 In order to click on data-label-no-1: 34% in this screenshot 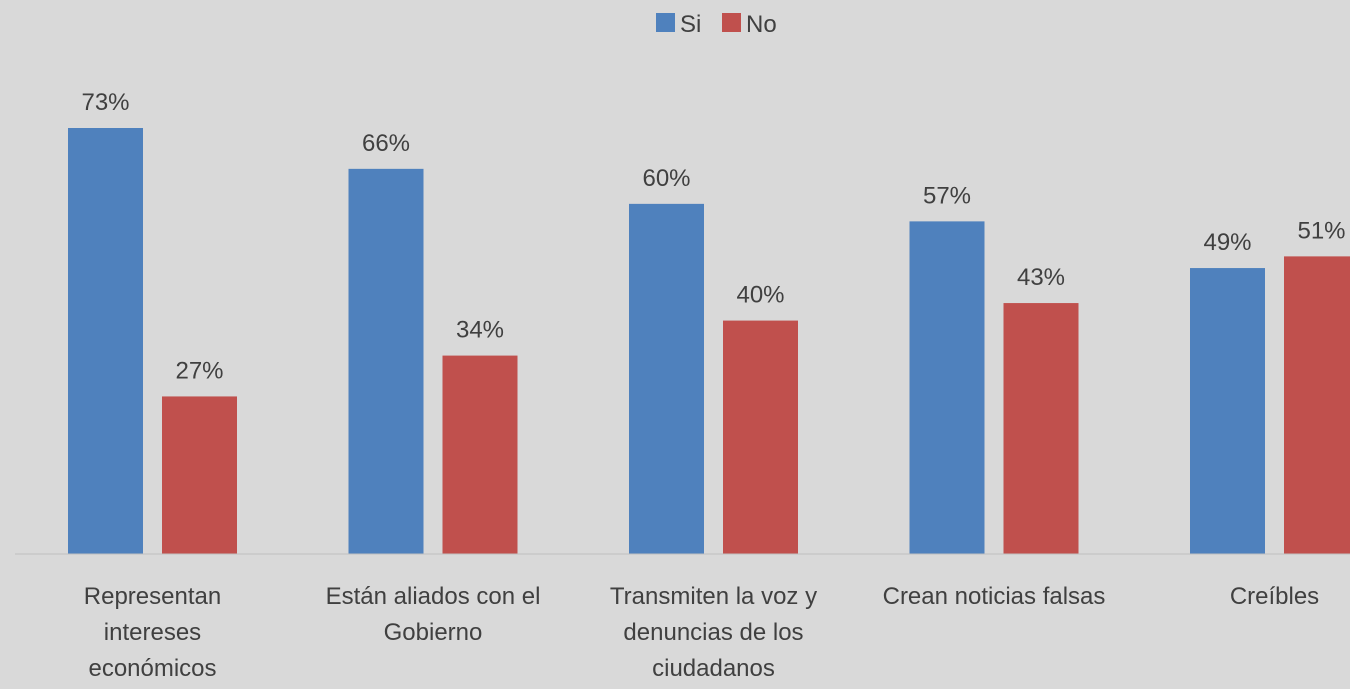, I will do `click(480, 330)`.